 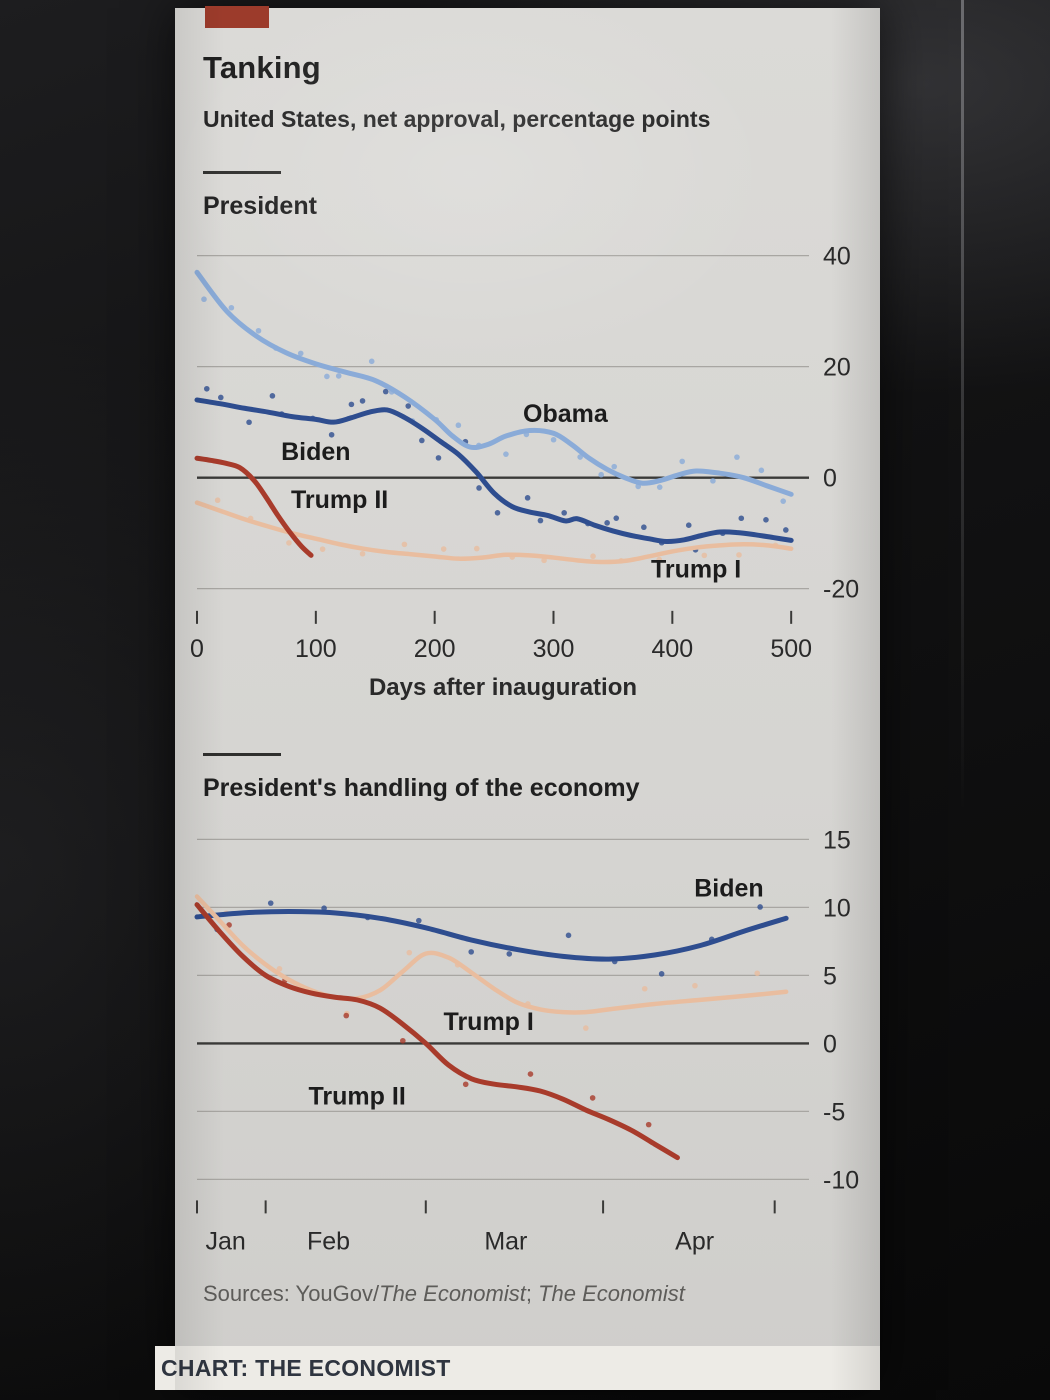 What do you see at coordinates (566, 414) in the screenshot?
I see `svg-text: Obama` at bounding box center [566, 414].